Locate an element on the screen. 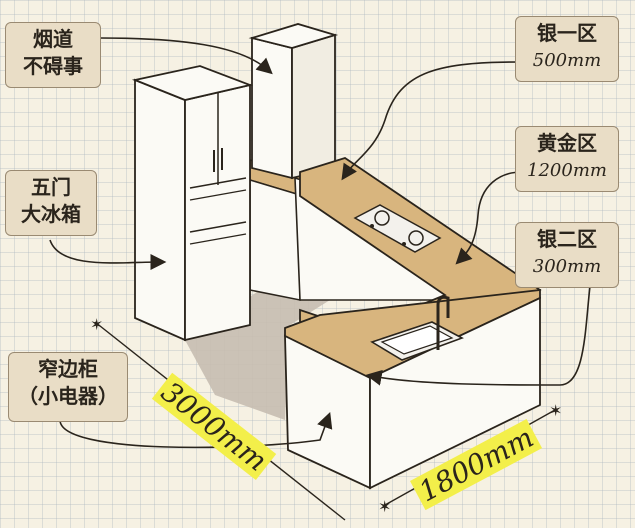 The width and height of the screenshot is (635, 528). back-counter-front is located at coordinates (275, 239).